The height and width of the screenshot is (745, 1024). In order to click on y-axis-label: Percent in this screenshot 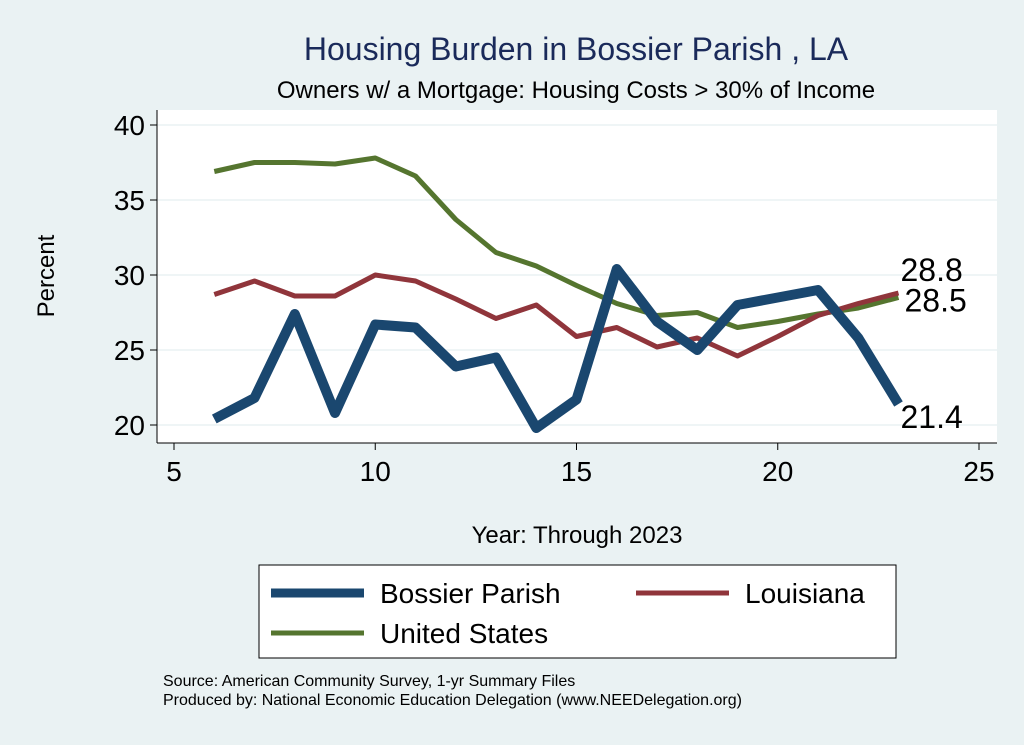, I will do `click(46, 275)`.